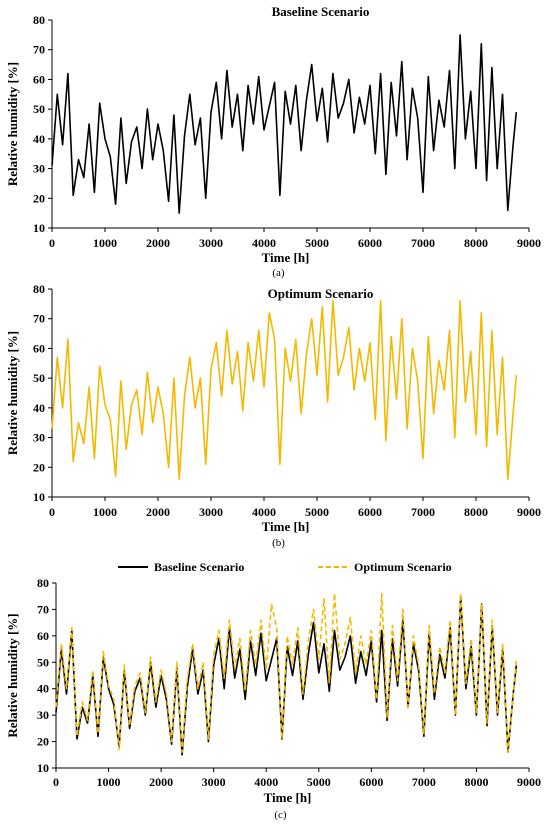 Image resolution: width=550 pixels, height=829 pixels. What do you see at coordinates (403, 567) in the screenshot?
I see `legend-label: Optimum Scenario` at bounding box center [403, 567].